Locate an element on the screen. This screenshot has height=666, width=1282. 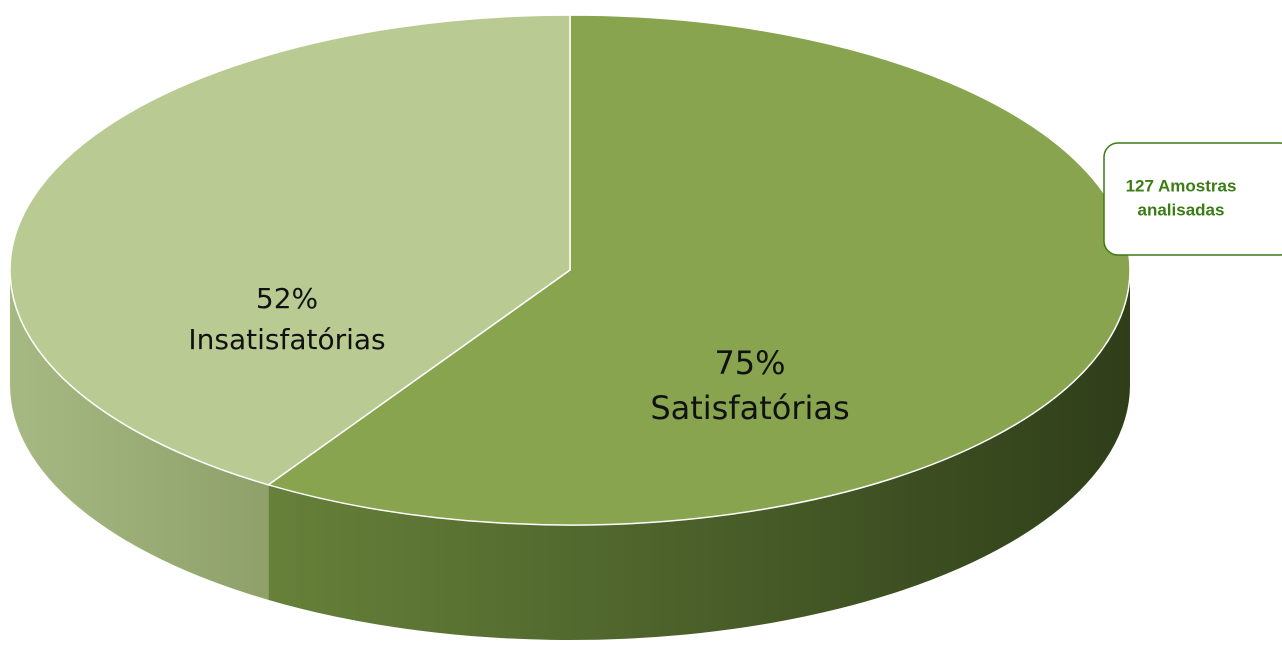
slice-label: Insatisfatórias is located at coordinates (286, 339).